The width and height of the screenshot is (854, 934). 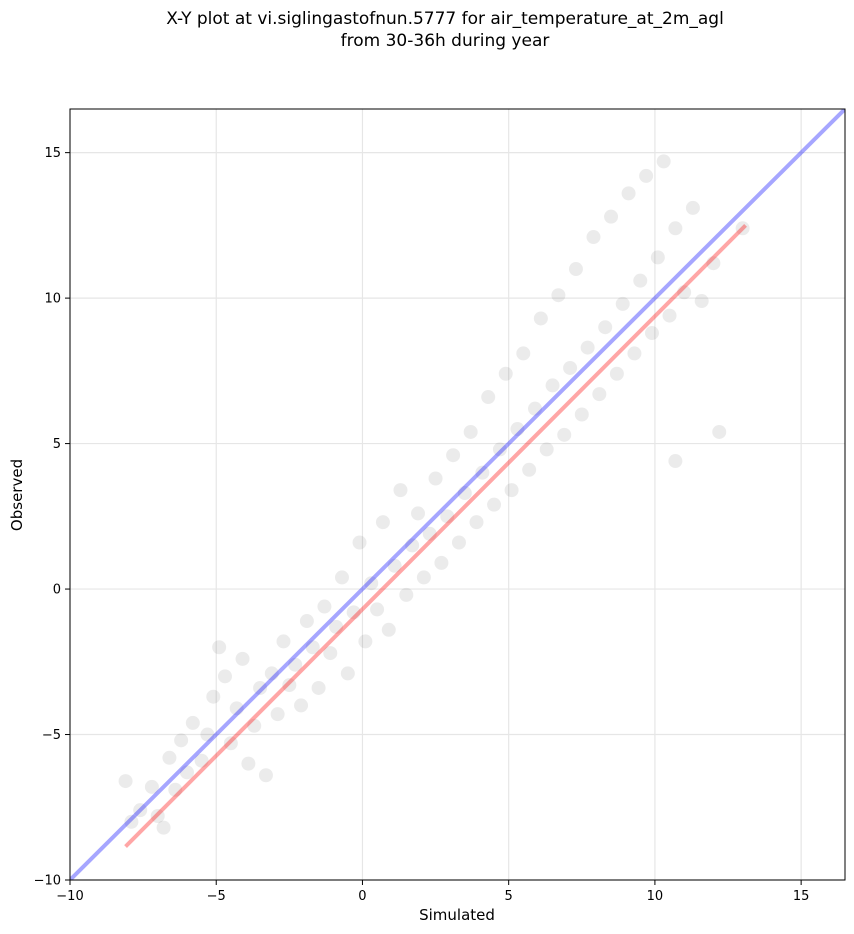 I want to click on chart-subtitle: from 30-36h during year, so click(x=445, y=41).